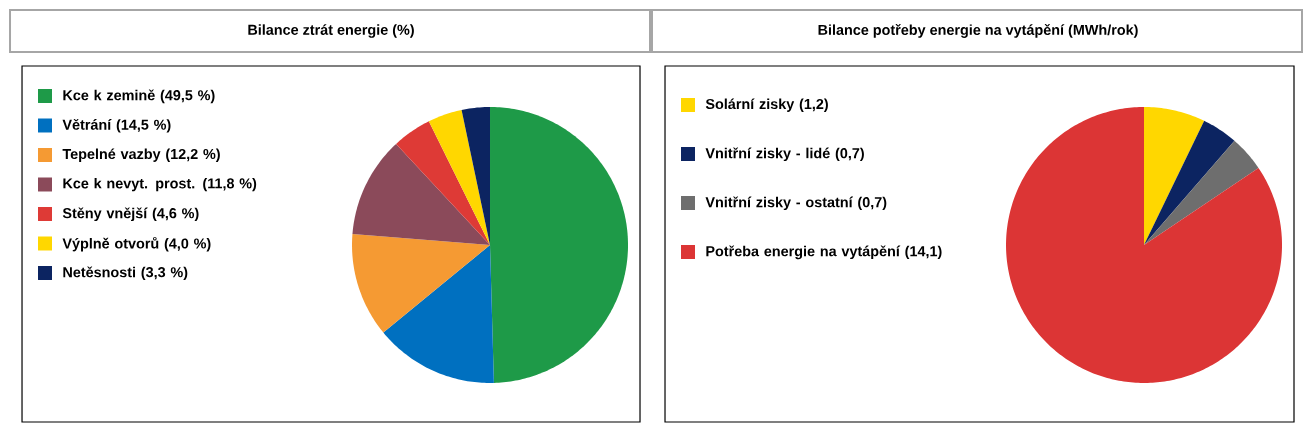 This screenshot has width=1304, height=427. Describe the element at coordinates (141, 155) in the screenshot. I see `legend-label: Tepelné vazby (12,2 %)` at that location.